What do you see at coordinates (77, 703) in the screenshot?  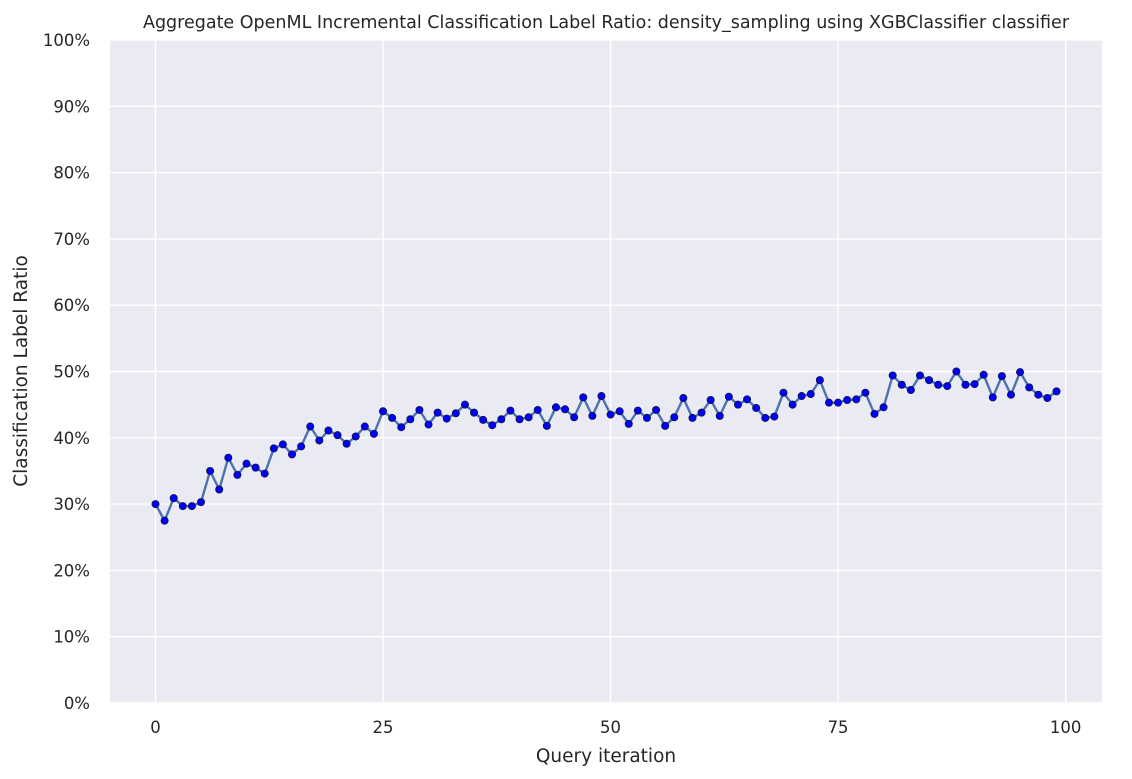 I see `y-tick-label: 0%` at bounding box center [77, 703].